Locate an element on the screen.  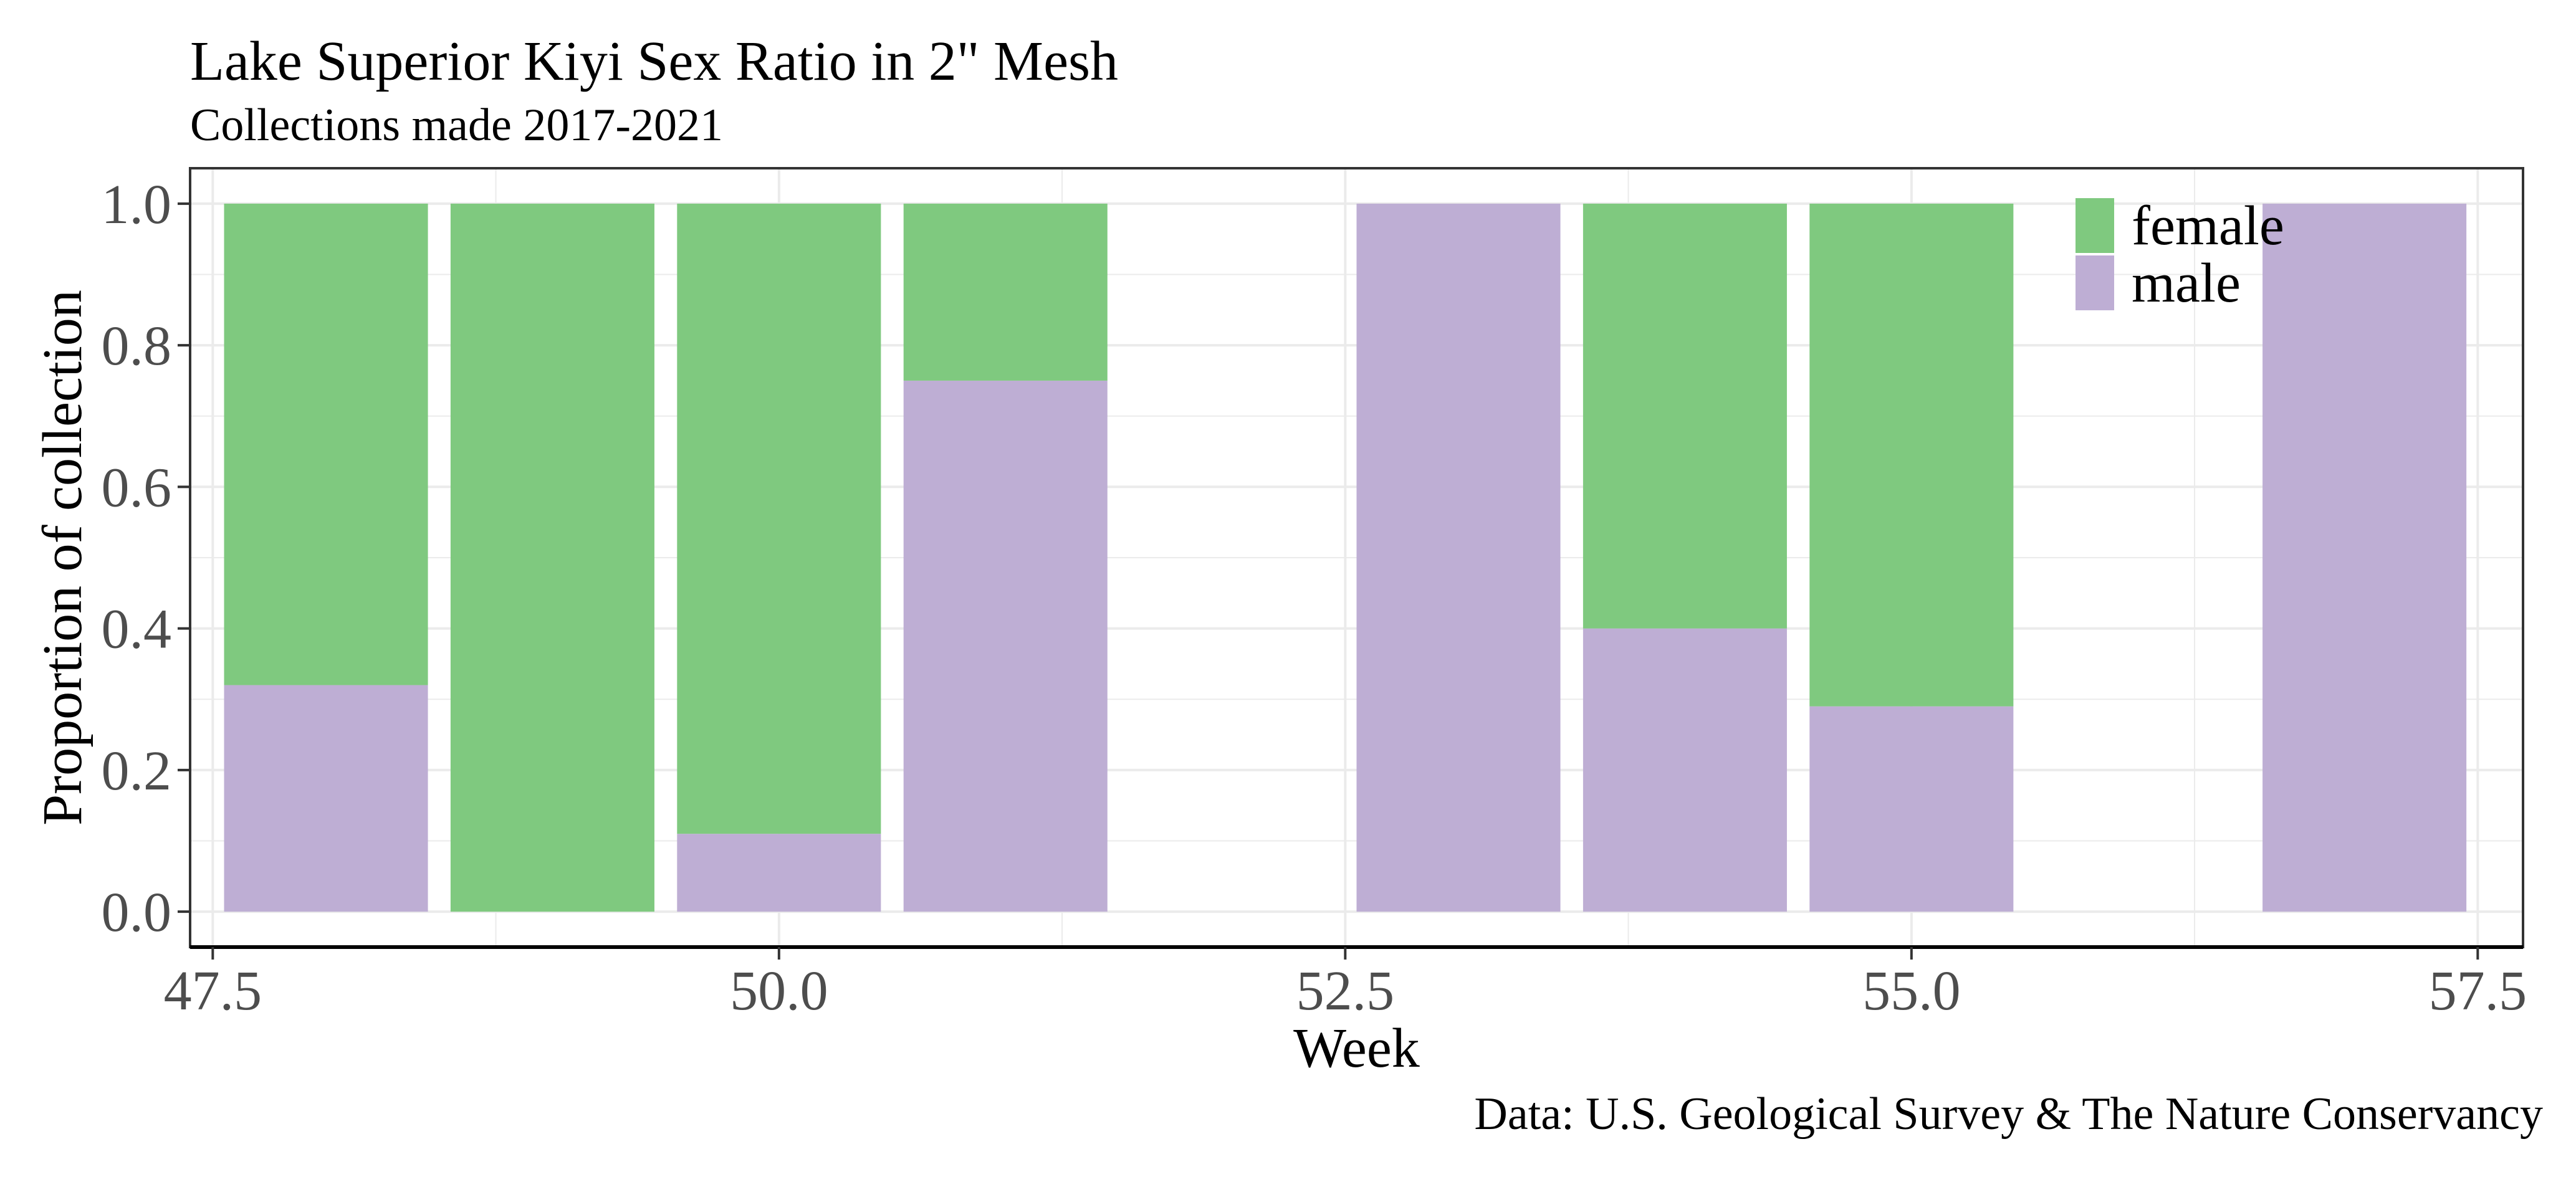
y-tick-label: 0.8 is located at coordinates (137, 346).